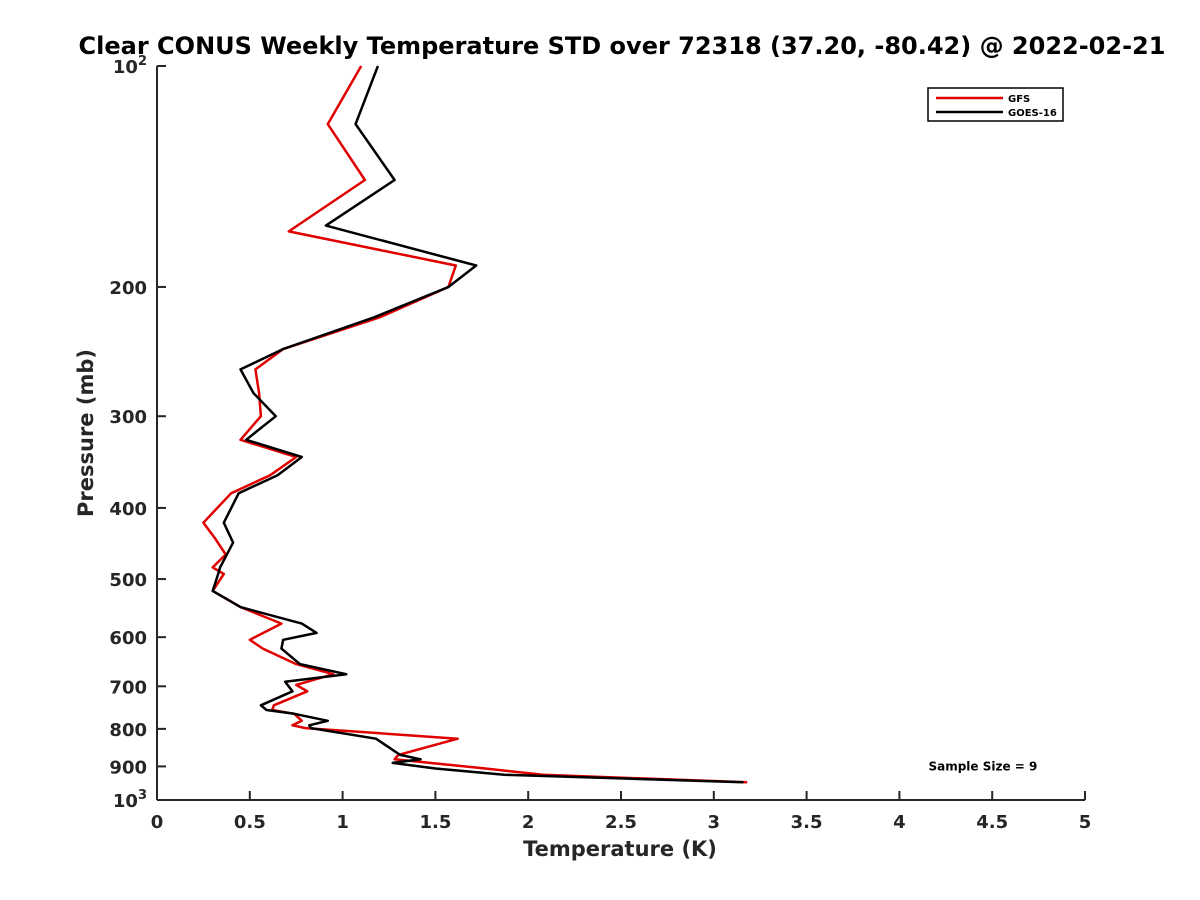 The height and width of the screenshot is (900, 1200). What do you see at coordinates (1085, 822) in the screenshot?
I see `x-tick-label: 5` at bounding box center [1085, 822].